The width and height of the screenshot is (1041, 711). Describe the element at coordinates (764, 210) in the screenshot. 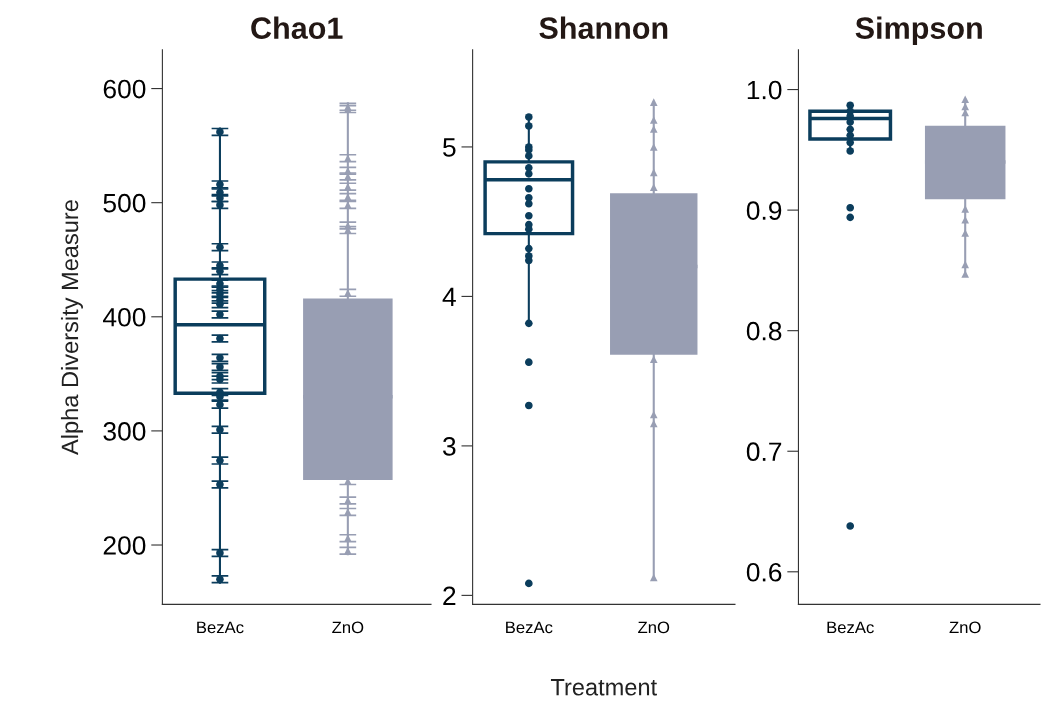

I see `y-tick-label: 0.9` at that location.